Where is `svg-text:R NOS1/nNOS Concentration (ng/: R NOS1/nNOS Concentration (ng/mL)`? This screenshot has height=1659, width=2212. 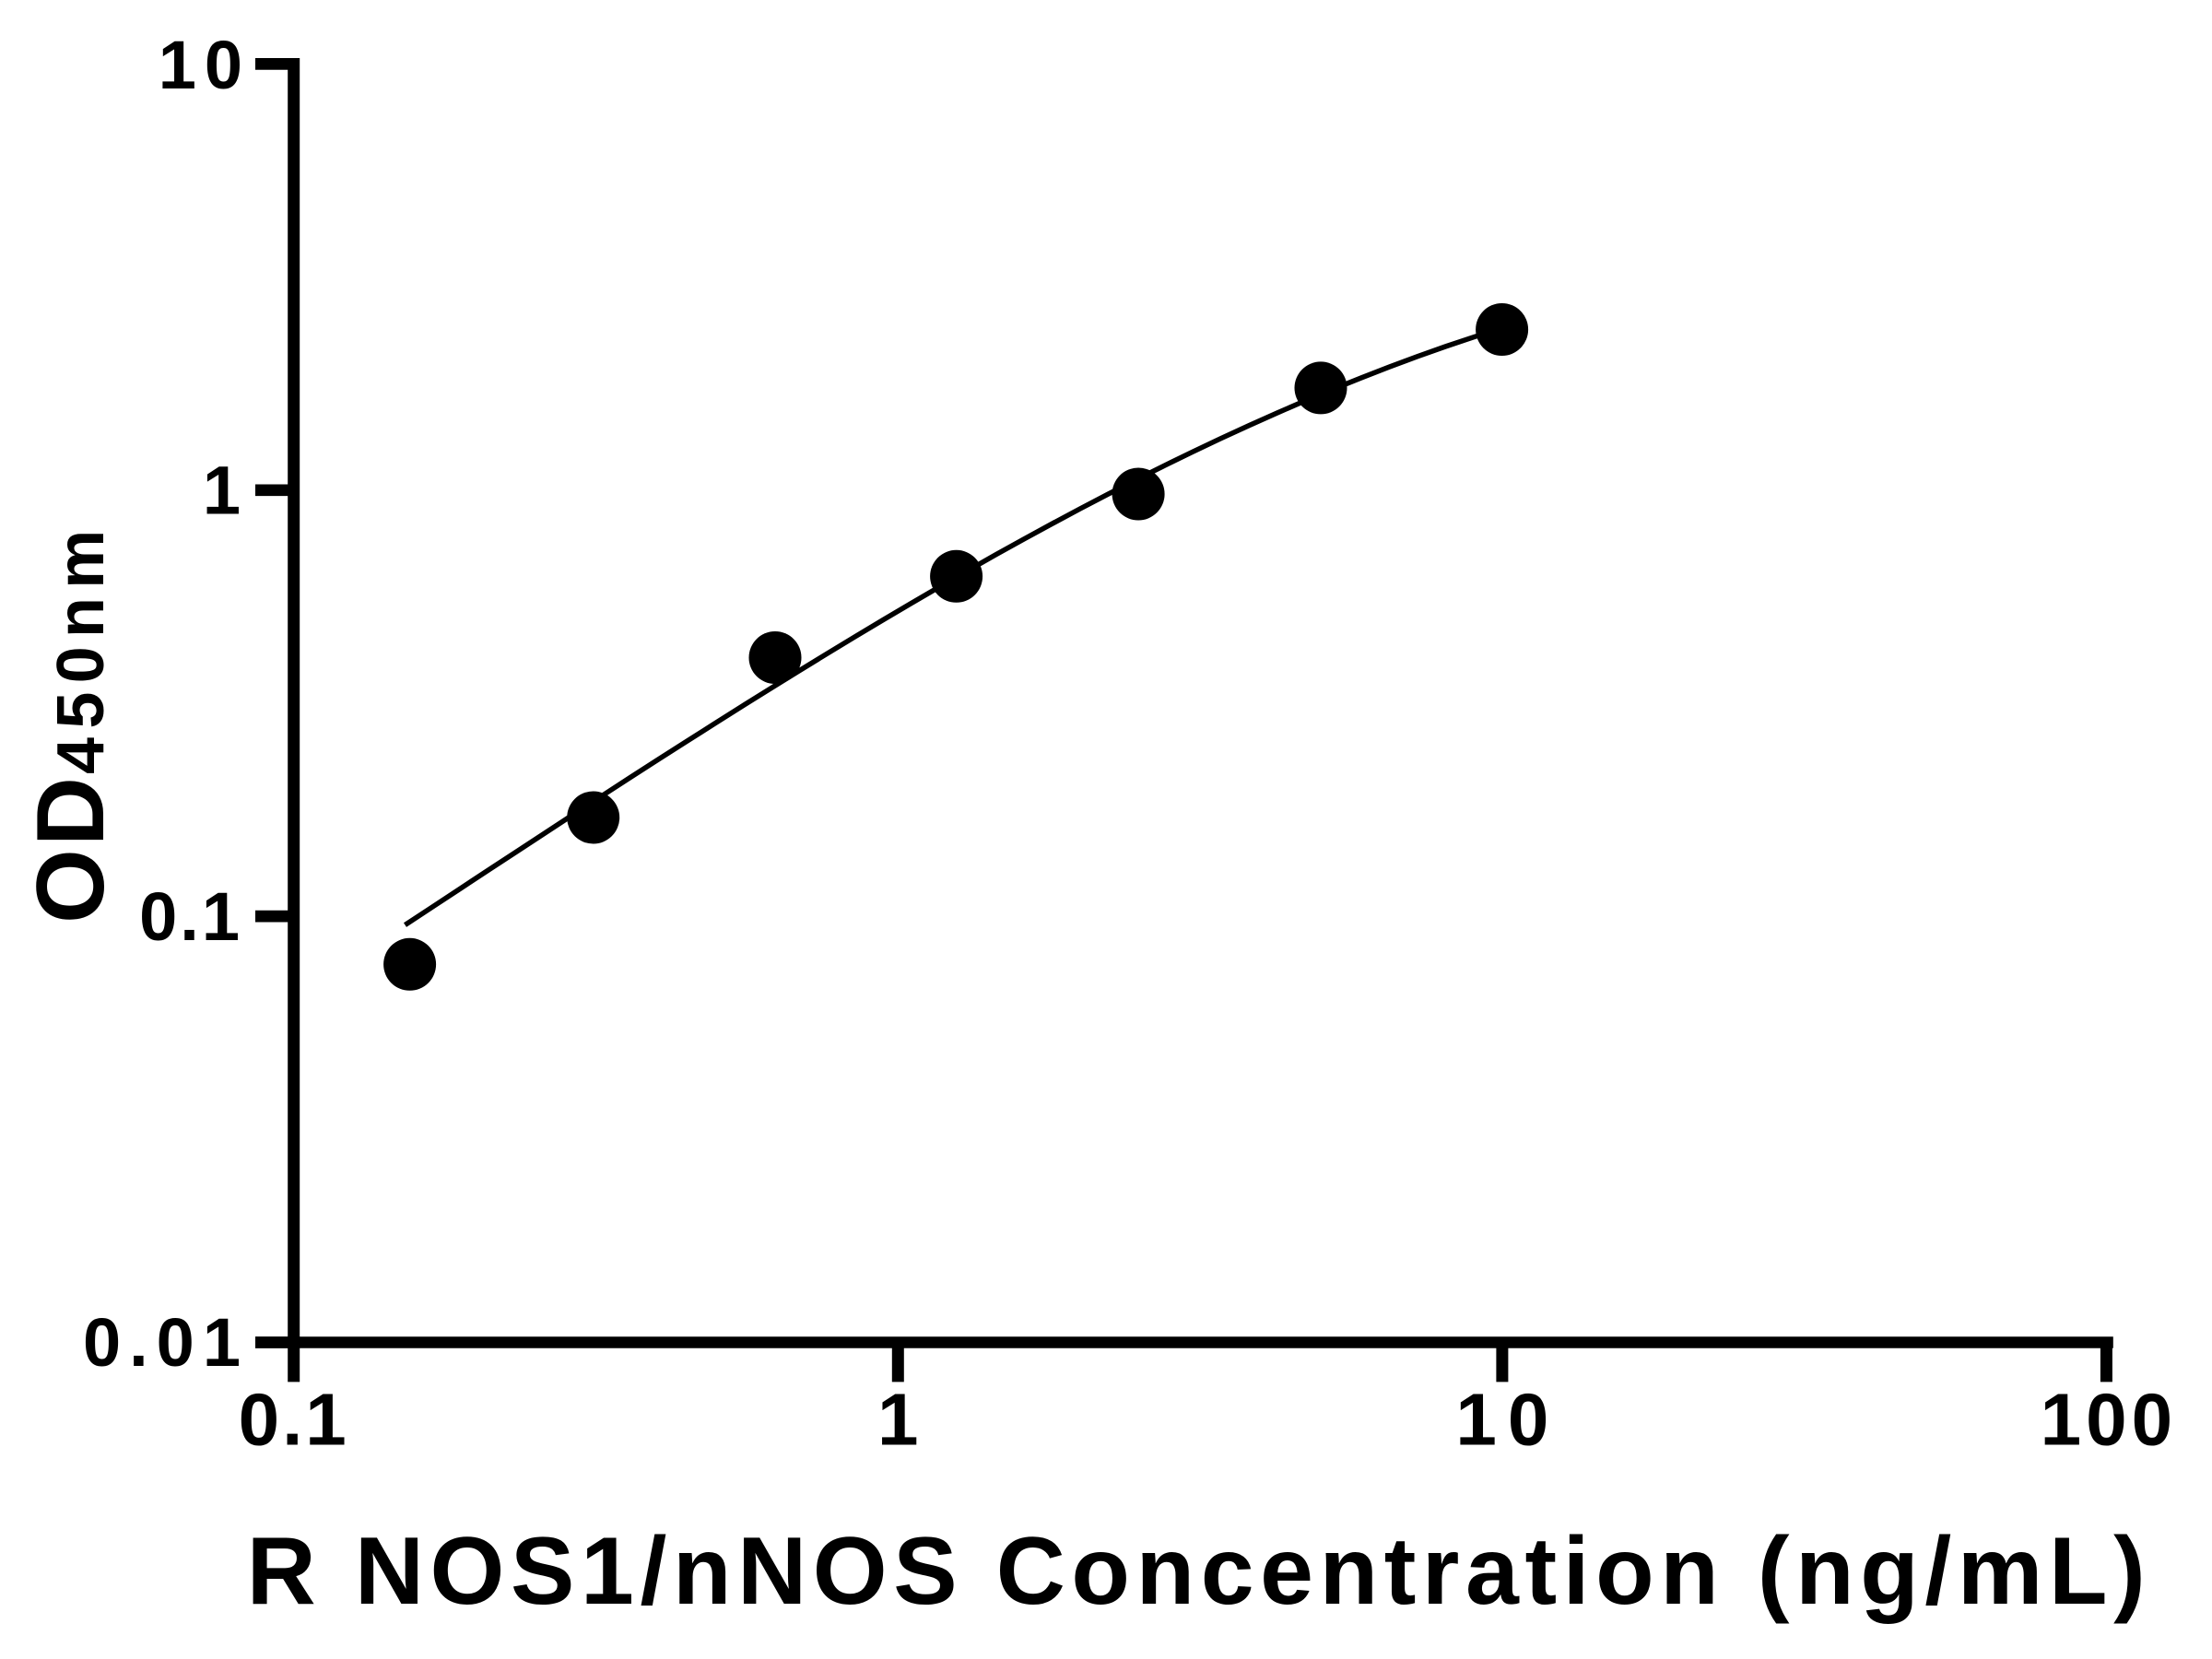 svg-text:R NOS1/nNOS Concentration (ng/: R NOS1/nNOS Concentration (ng/mL) is located at coordinates (1199, 1571).